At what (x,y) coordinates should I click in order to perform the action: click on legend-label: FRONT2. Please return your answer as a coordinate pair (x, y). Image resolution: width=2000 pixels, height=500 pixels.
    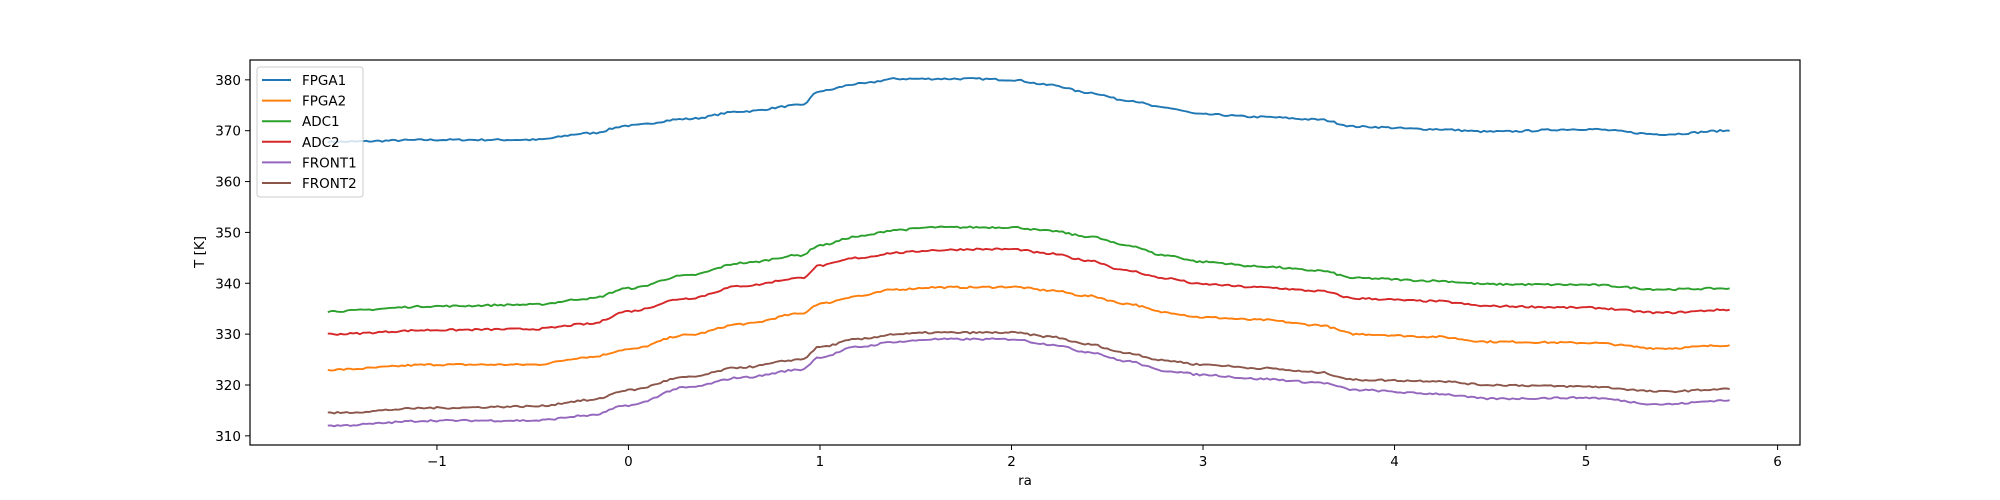
    Looking at the image, I should click on (329, 184).